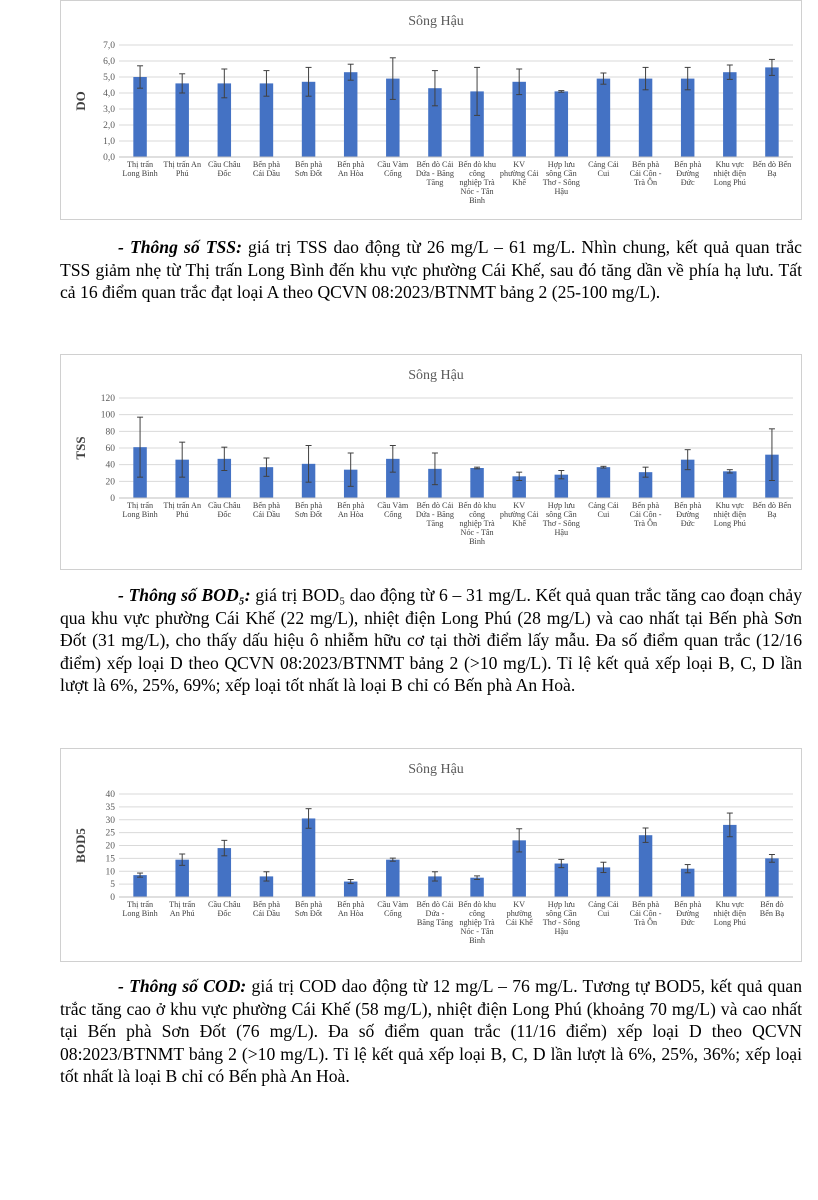 The width and height of the screenshot is (818, 1200). I want to click on y-tick-label: 7,0, so click(109, 46).